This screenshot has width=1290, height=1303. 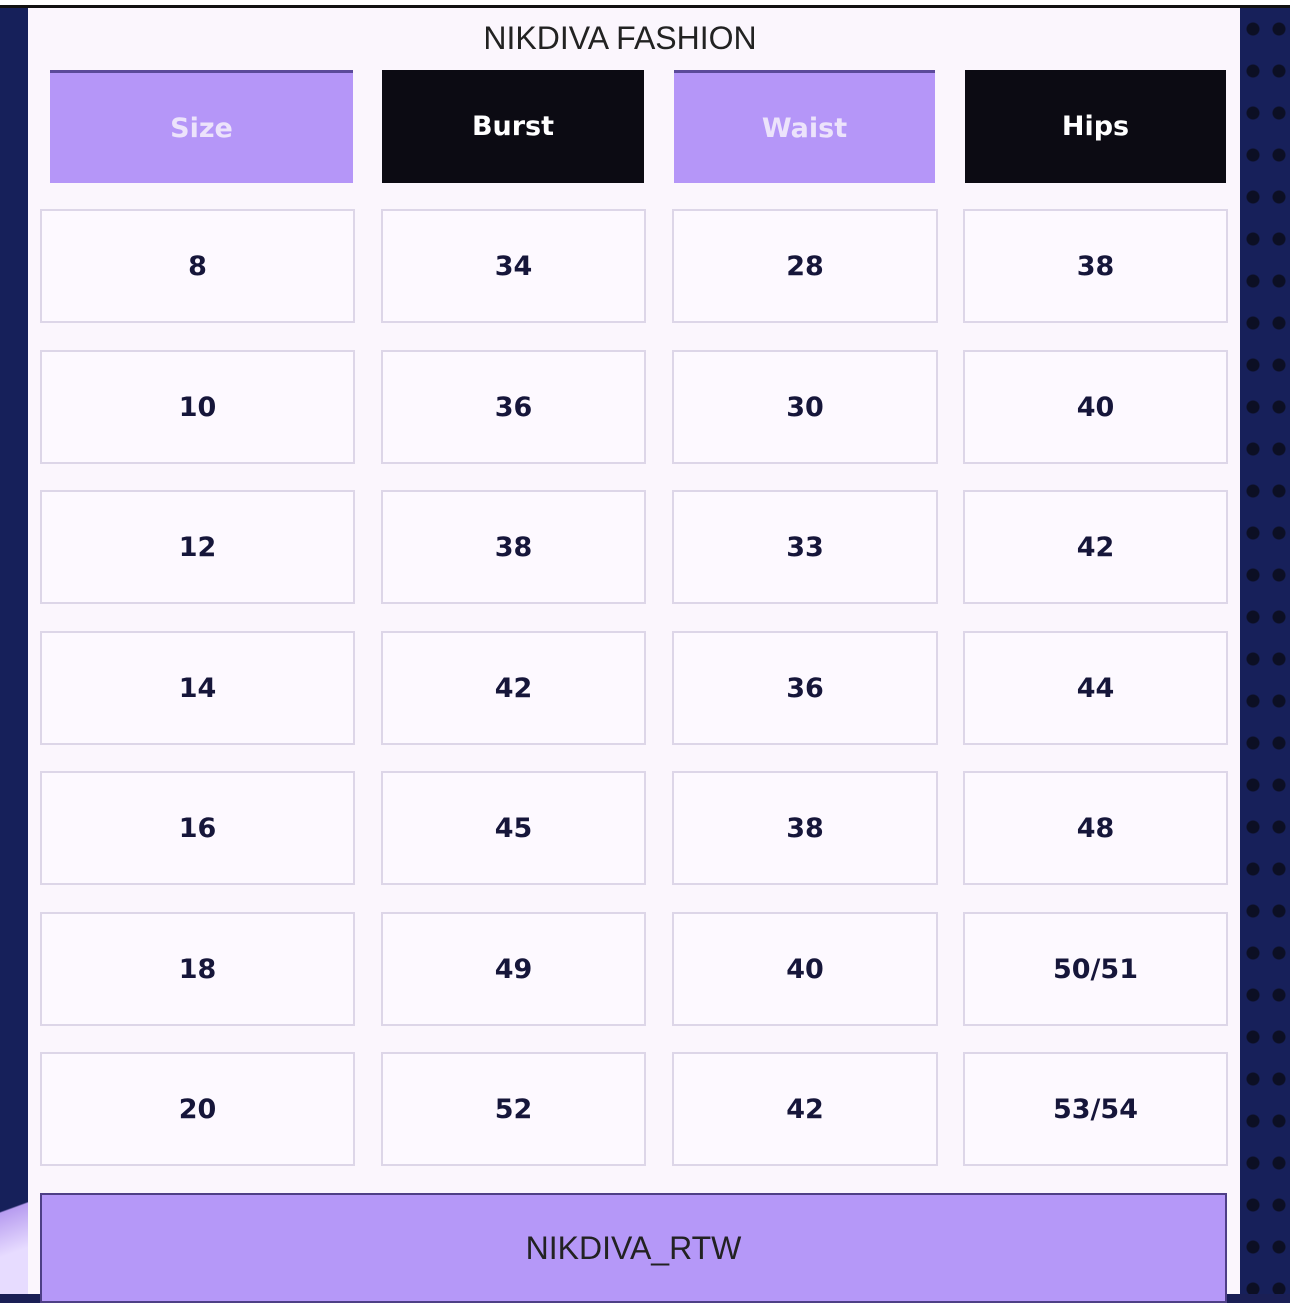 What do you see at coordinates (1095, 688) in the screenshot?
I see `table-cell-hips: 44` at bounding box center [1095, 688].